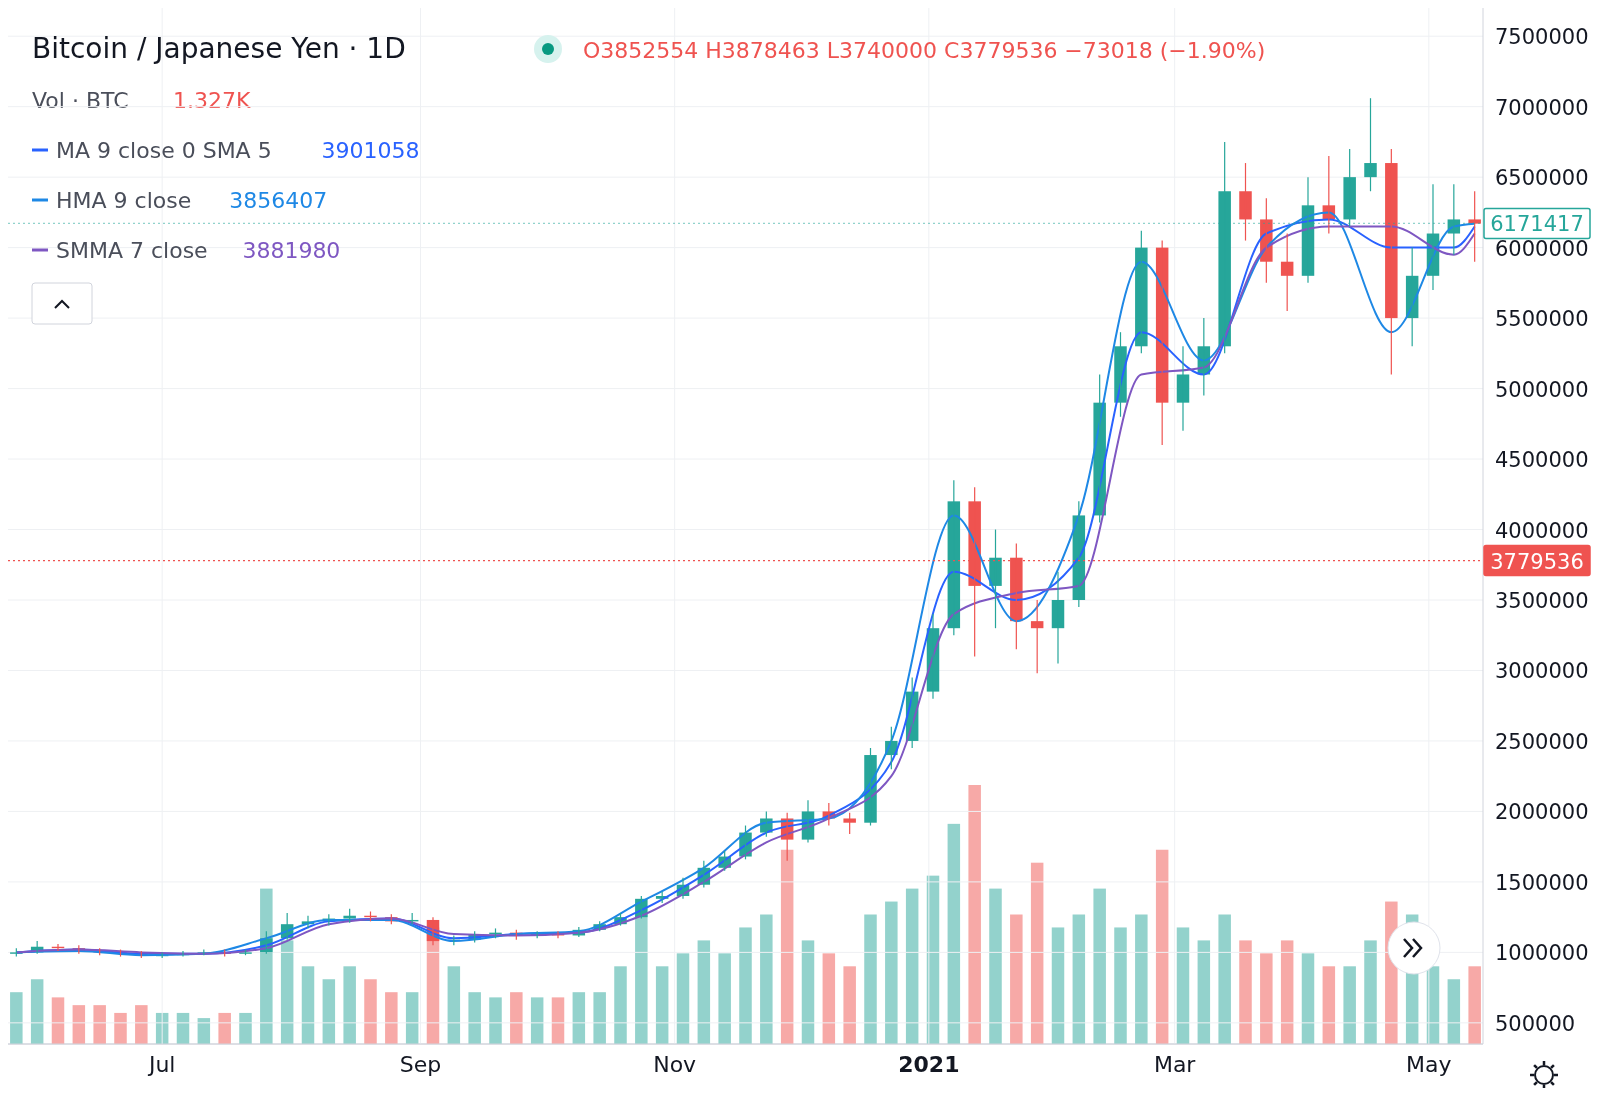 This screenshot has height=1100, width=1600. I want to click on ref-line-label: 3779536, so click(1537, 561).